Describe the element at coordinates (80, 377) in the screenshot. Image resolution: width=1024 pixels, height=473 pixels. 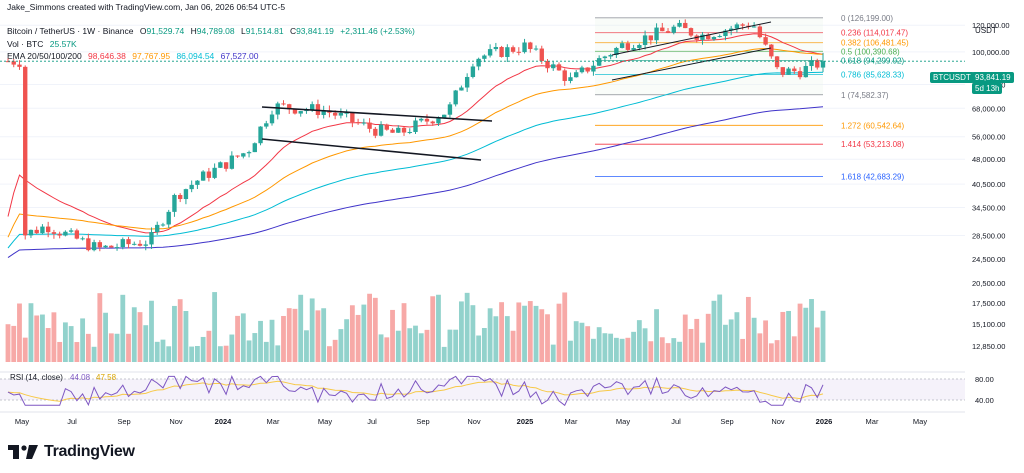
I see `rsi-value: 44.08` at that location.